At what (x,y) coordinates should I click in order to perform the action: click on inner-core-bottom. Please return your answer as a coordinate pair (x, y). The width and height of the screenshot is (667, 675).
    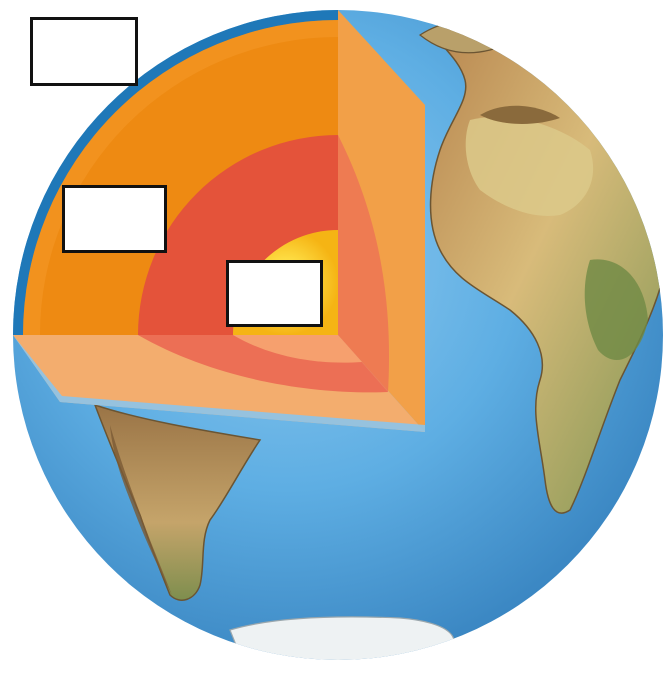
    Looking at the image, I should click on (297, 349).